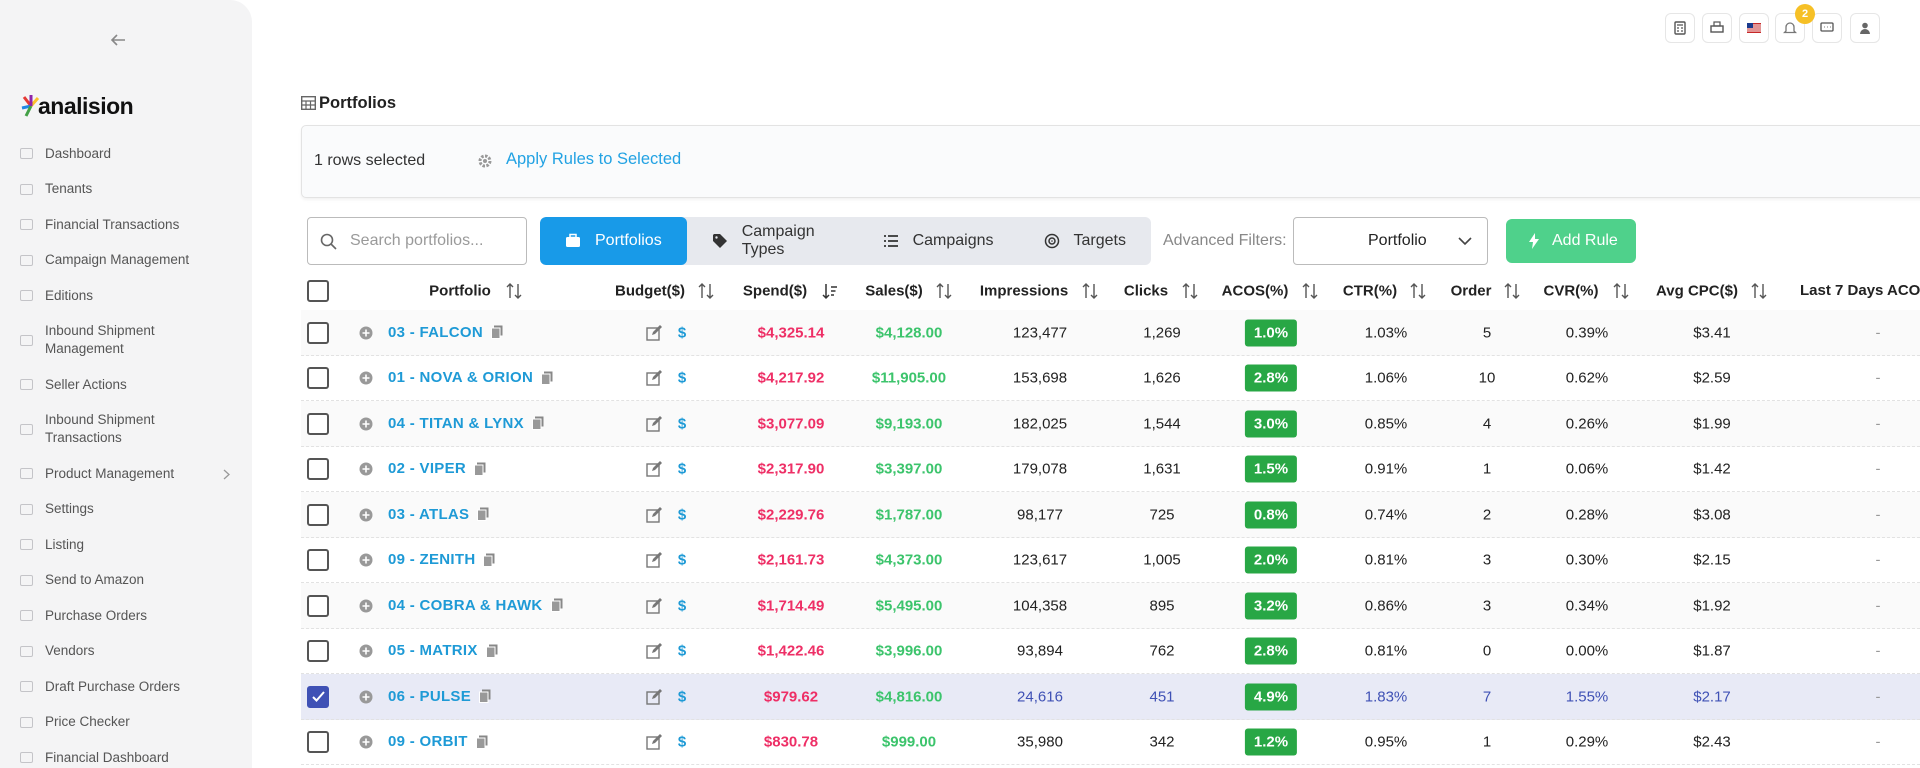  Describe the element at coordinates (1271, 651) in the screenshot. I see `acos-value: 2.8%` at that location.